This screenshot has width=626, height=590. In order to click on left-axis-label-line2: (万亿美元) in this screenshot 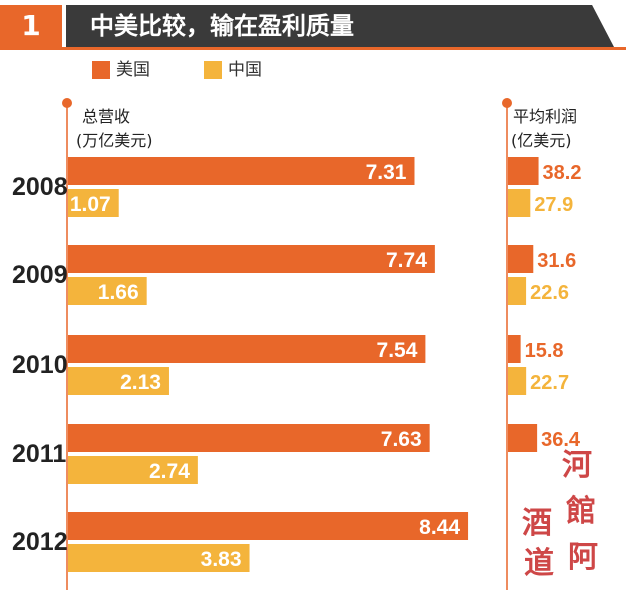, I will do `click(114, 140)`.